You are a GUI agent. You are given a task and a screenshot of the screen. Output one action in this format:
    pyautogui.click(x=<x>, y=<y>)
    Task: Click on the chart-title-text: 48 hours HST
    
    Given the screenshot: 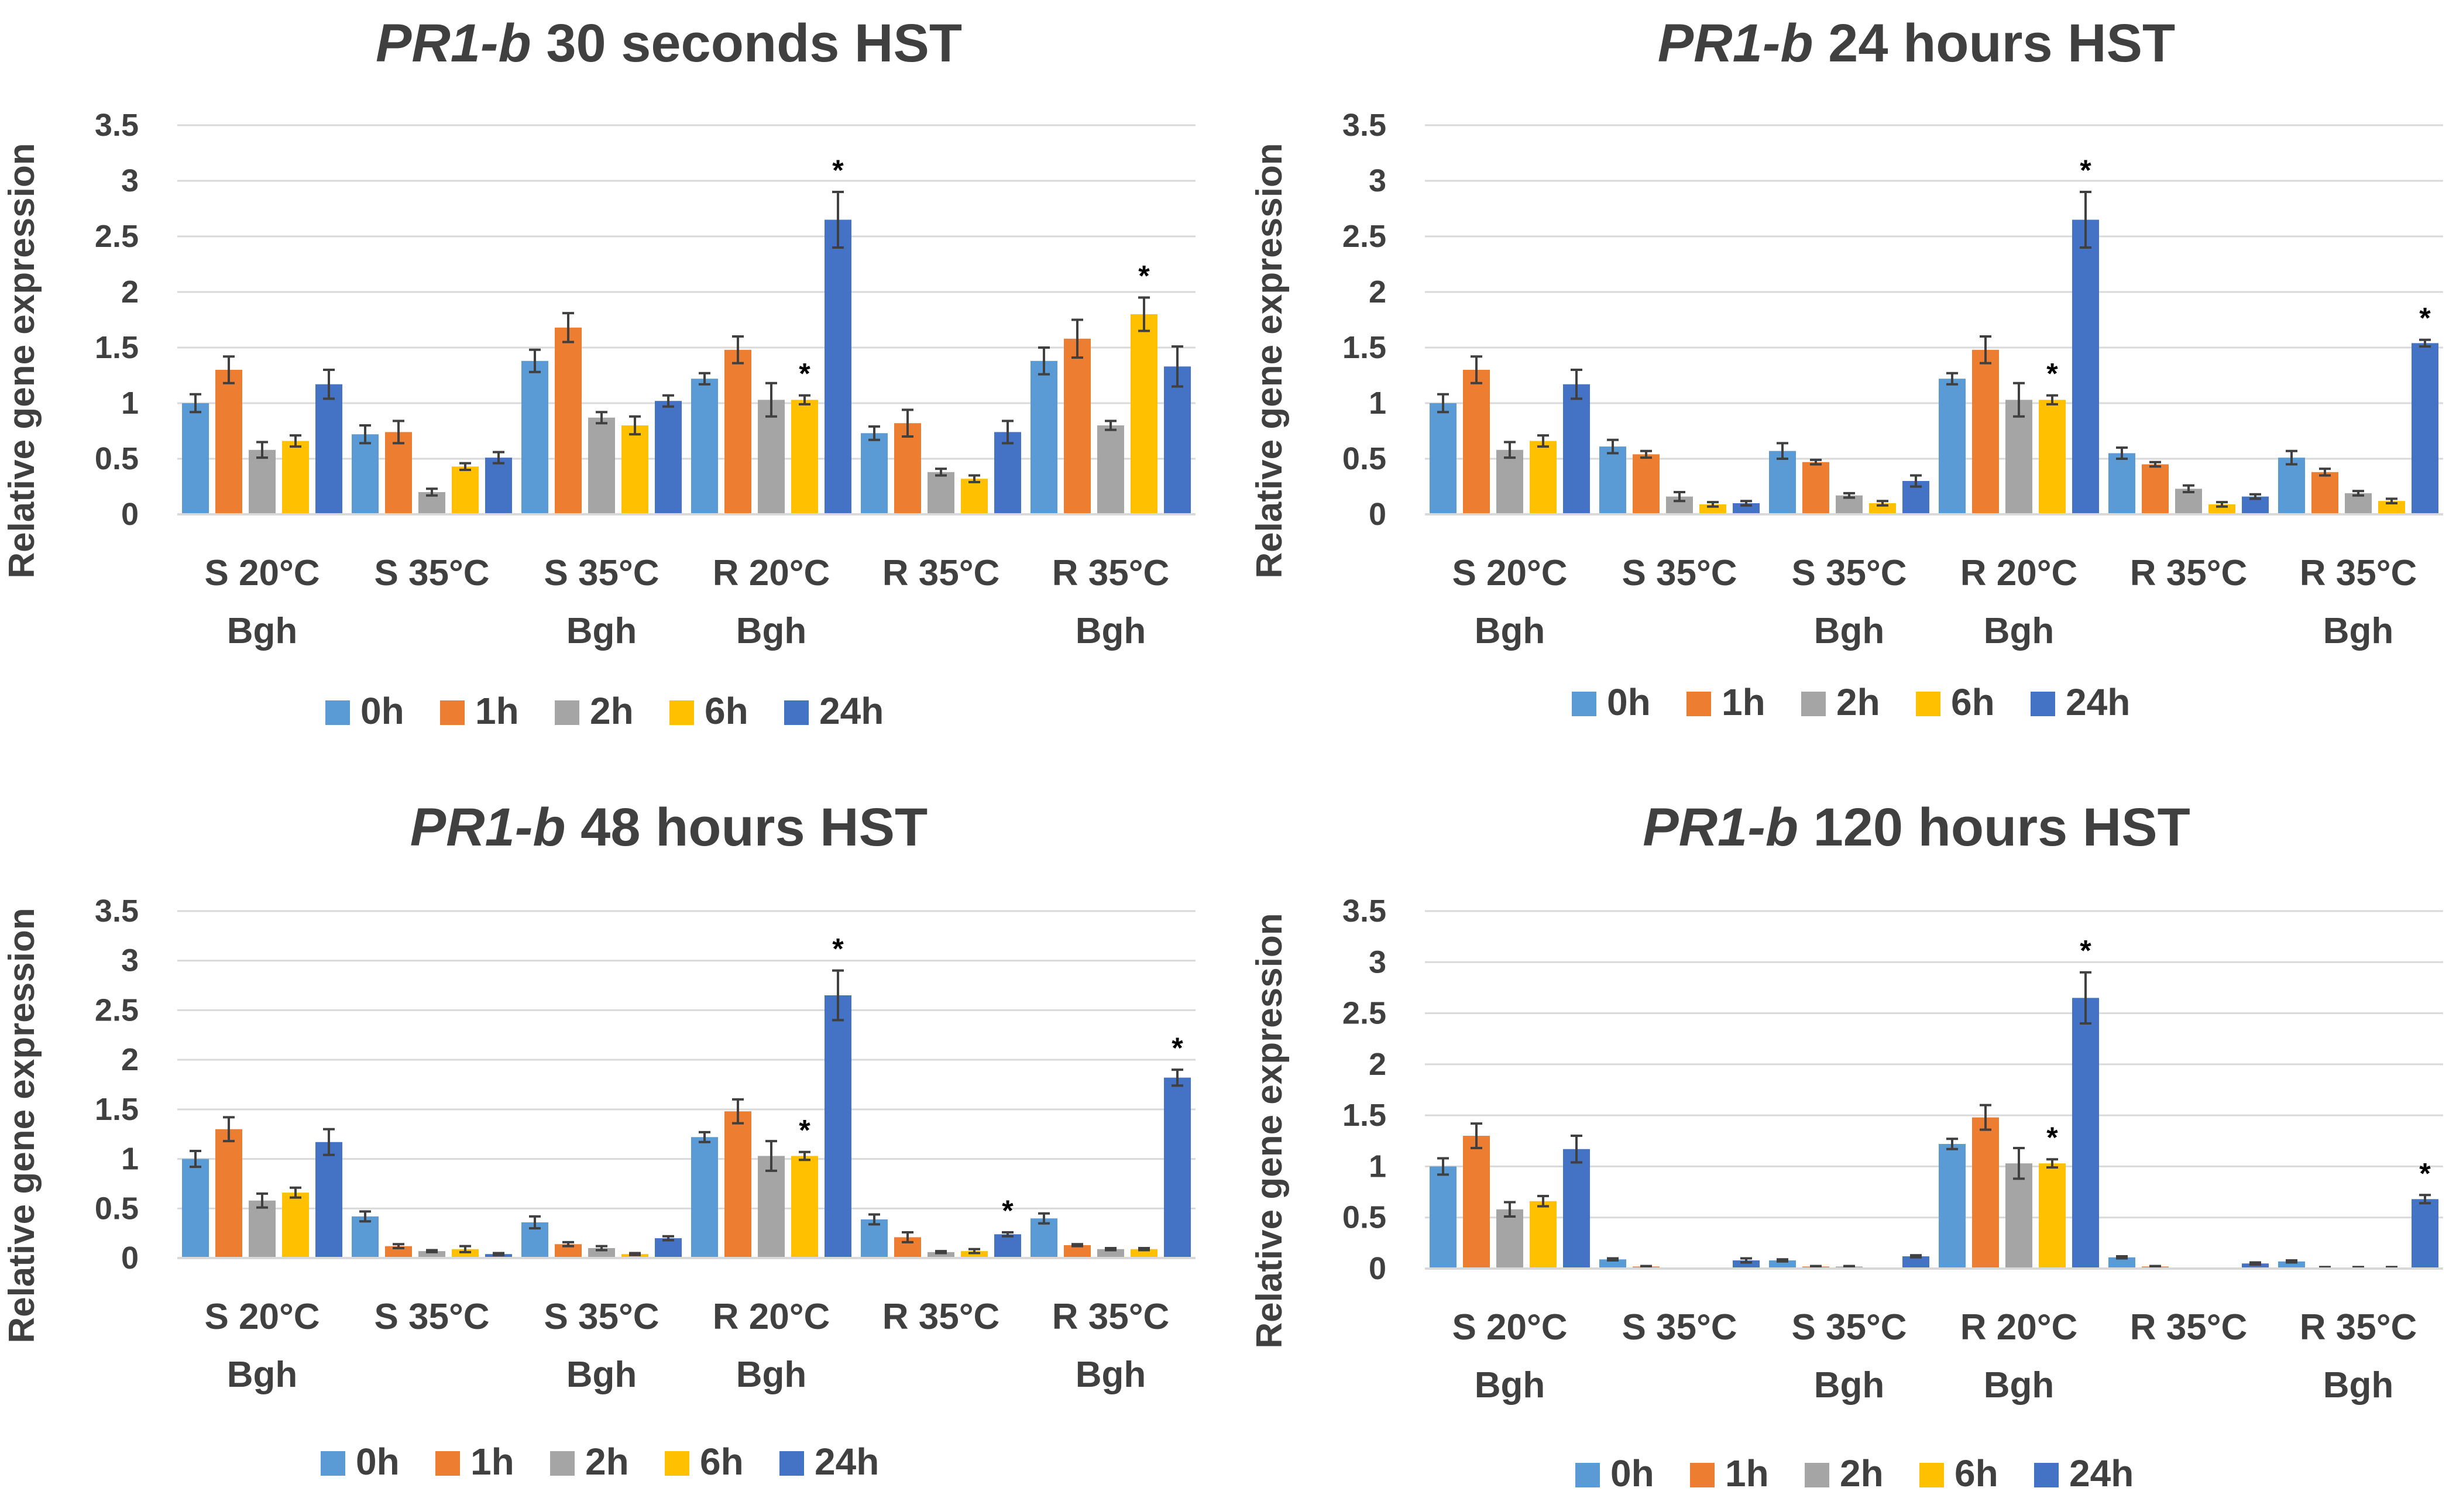 What is the action you would take?
    pyautogui.click(x=747, y=828)
    